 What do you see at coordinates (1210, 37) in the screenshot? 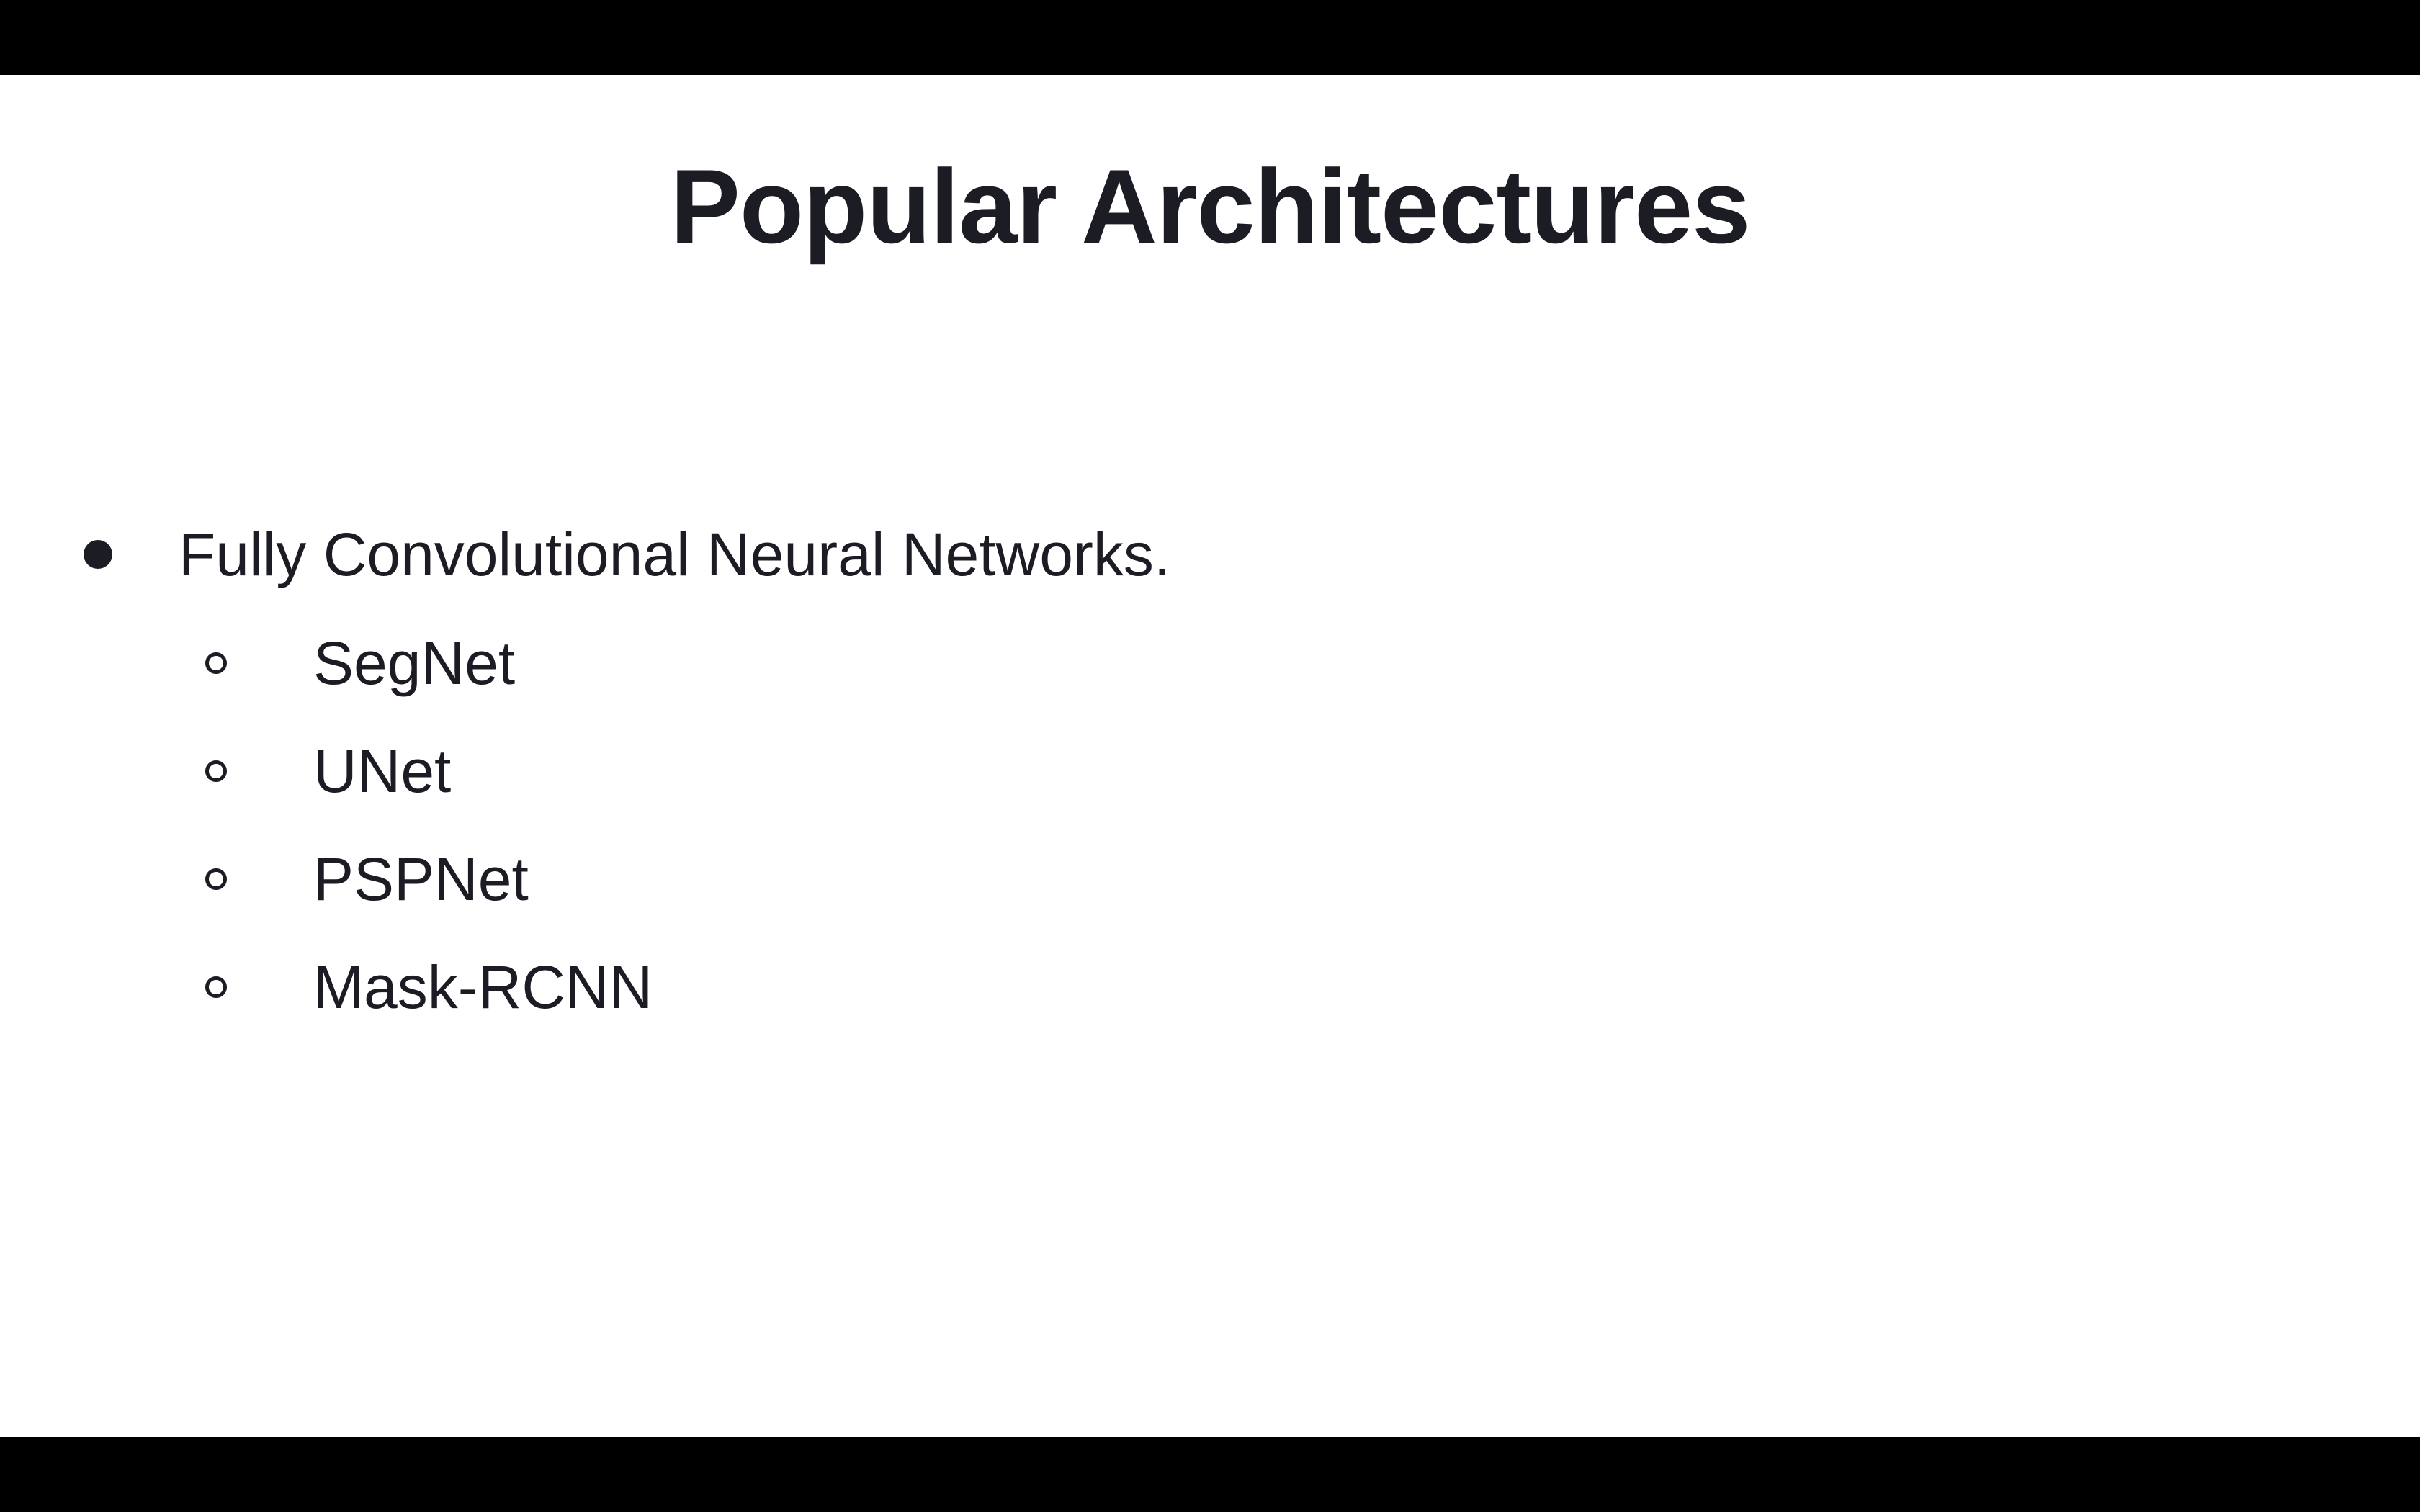
I see `video-letterbox-top` at bounding box center [1210, 37].